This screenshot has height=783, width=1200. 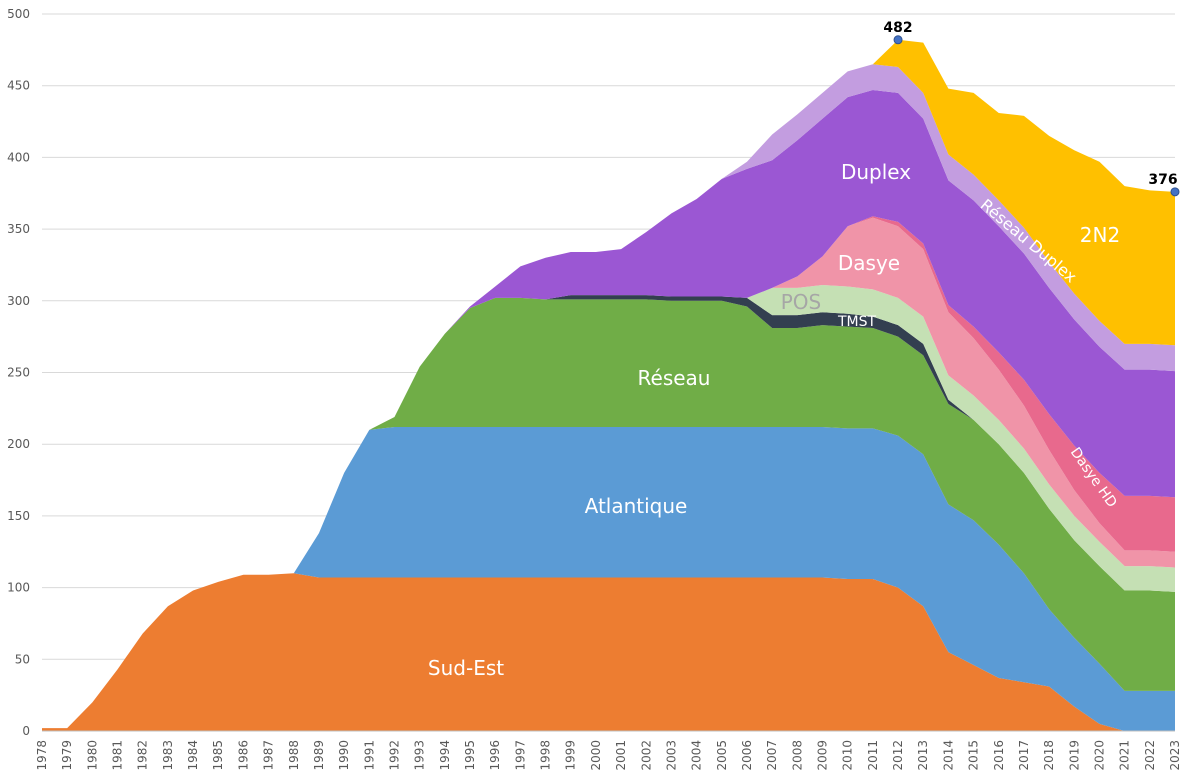 I want to click on x-tick-label: 2009, so click(x=823, y=755).